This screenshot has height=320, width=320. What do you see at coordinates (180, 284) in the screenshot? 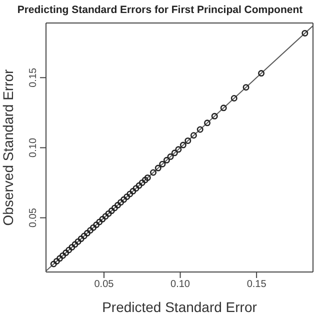
I see `x-tick-label: 0.10` at bounding box center [180, 284].